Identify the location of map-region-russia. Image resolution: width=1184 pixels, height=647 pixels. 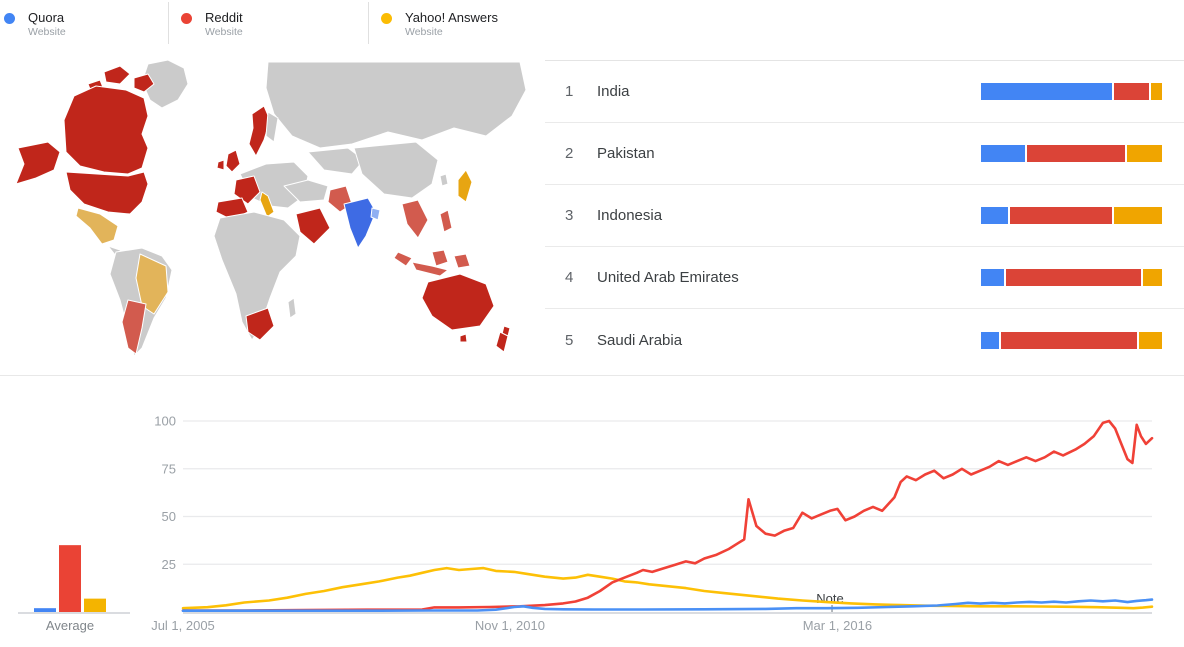
(396, 105).